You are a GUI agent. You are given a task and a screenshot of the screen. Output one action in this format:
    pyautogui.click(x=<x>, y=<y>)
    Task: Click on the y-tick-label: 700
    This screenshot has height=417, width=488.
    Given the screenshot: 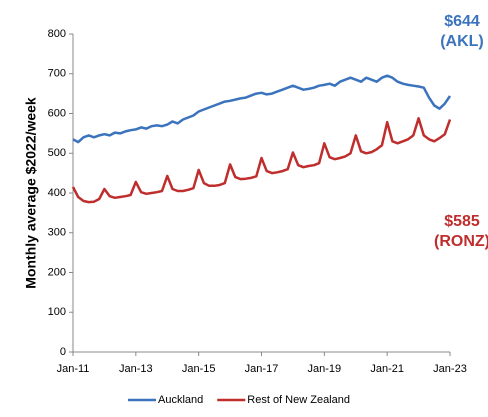 What is the action you would take?
    pyautogui.click(x=57, y=74)
    